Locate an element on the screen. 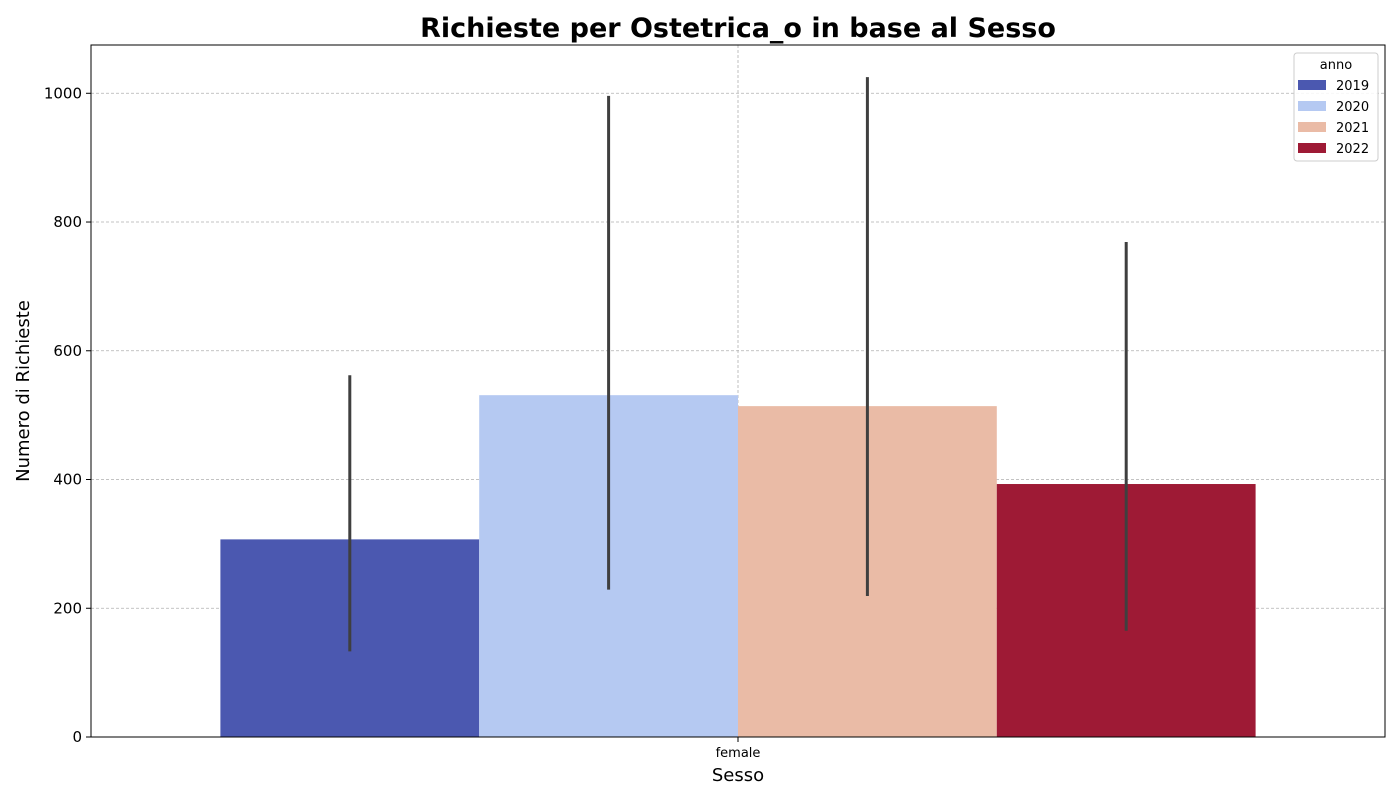 Image resolution: width=1400 pixels, height=800 pixels. y-tick-label: 400 is located at coordinates (67, 480).